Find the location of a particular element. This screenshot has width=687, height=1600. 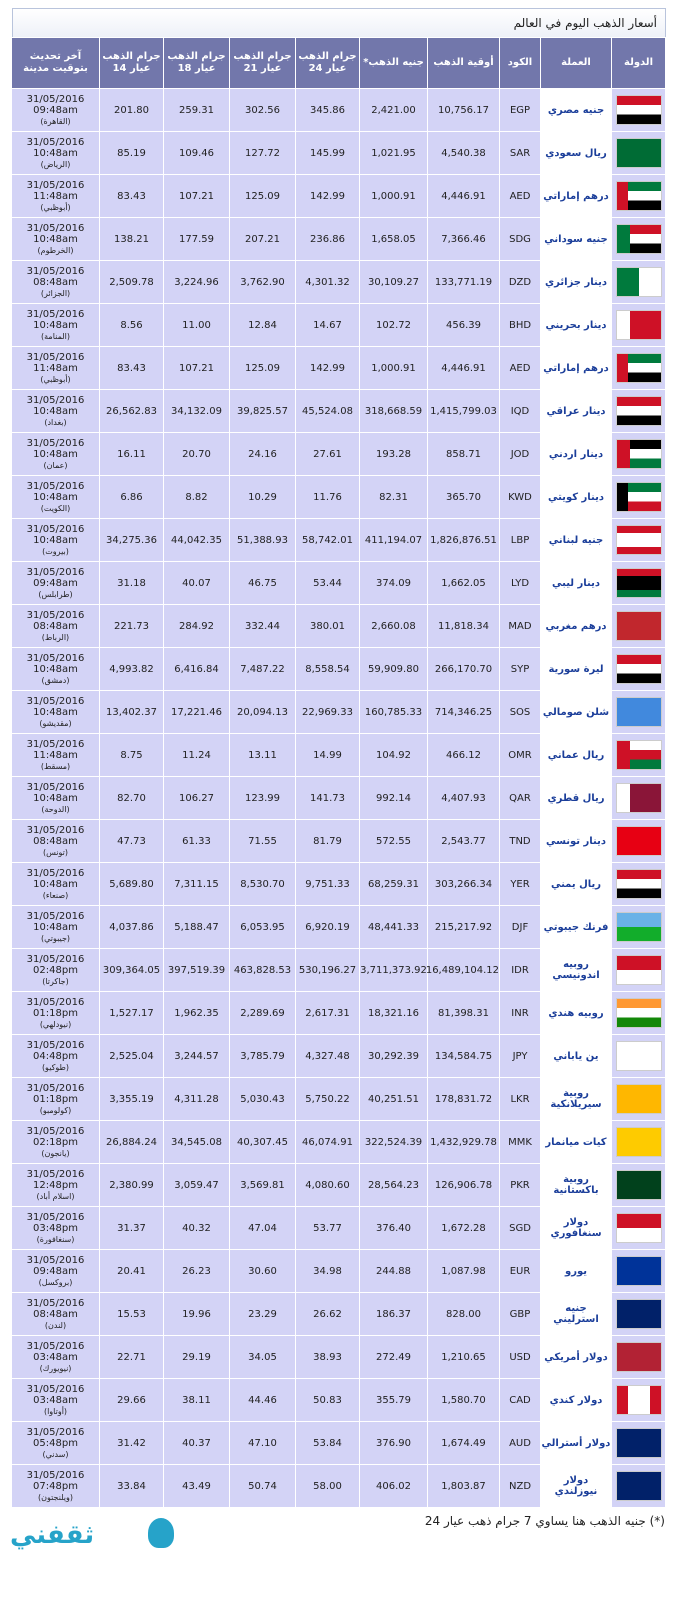

currency-code: AUD is located at coordinates (520, 1443).